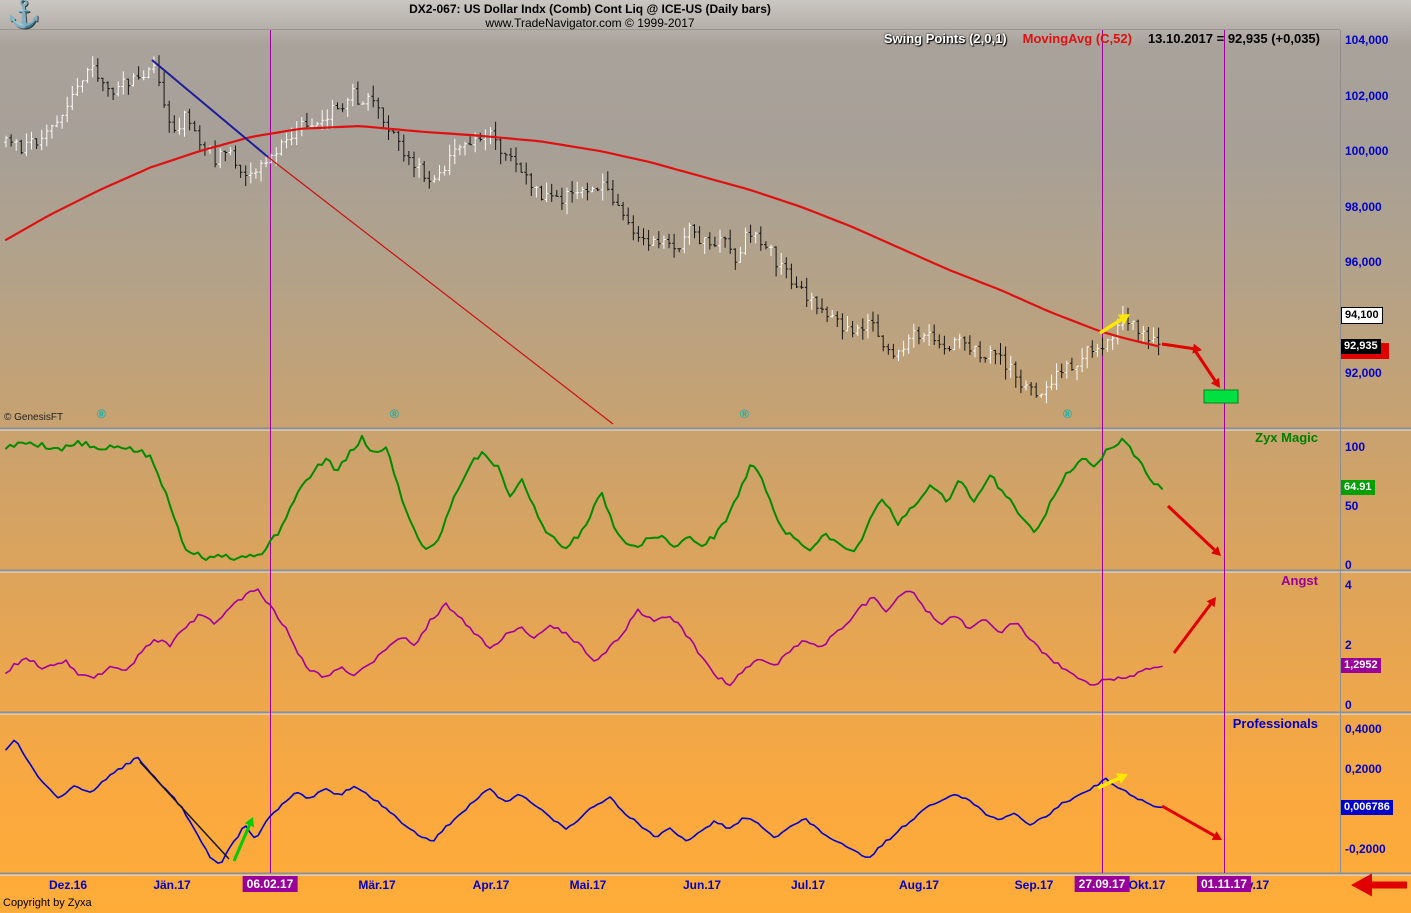  What do you see at coordinates (588, 885) in the screenshot?
I see `x-axis-month-label: Mai.17` at bounding box center [588, 885].